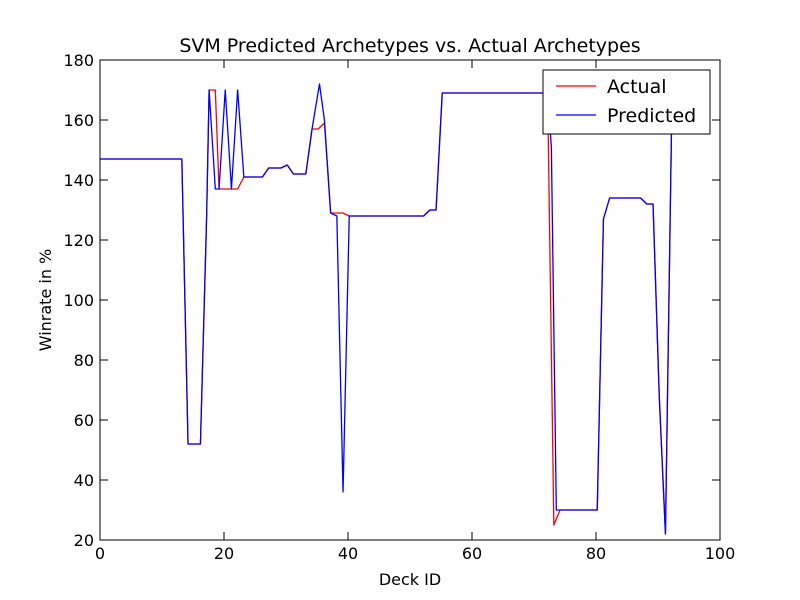 This screenshot has height=600, width=800. Describe the element at coordinates (78, 240) in the screenshot. I see `y-tick-label: 120` at that location.